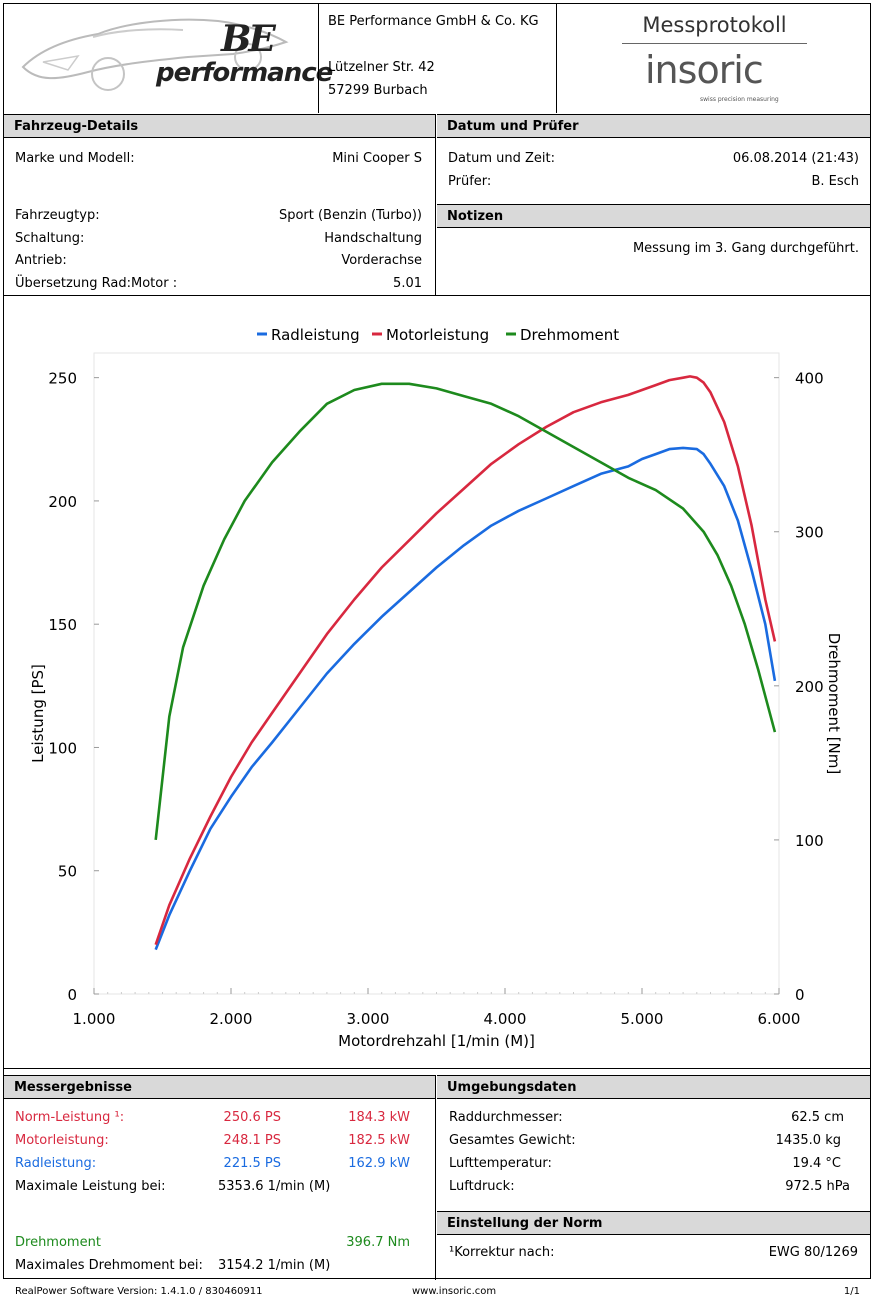 The height and width of the screenshot is (1300, 874). Describe the element at coordinates (56, 1163) in the screenshot. I see `wheel-power-label: Radleistung:` at that location.